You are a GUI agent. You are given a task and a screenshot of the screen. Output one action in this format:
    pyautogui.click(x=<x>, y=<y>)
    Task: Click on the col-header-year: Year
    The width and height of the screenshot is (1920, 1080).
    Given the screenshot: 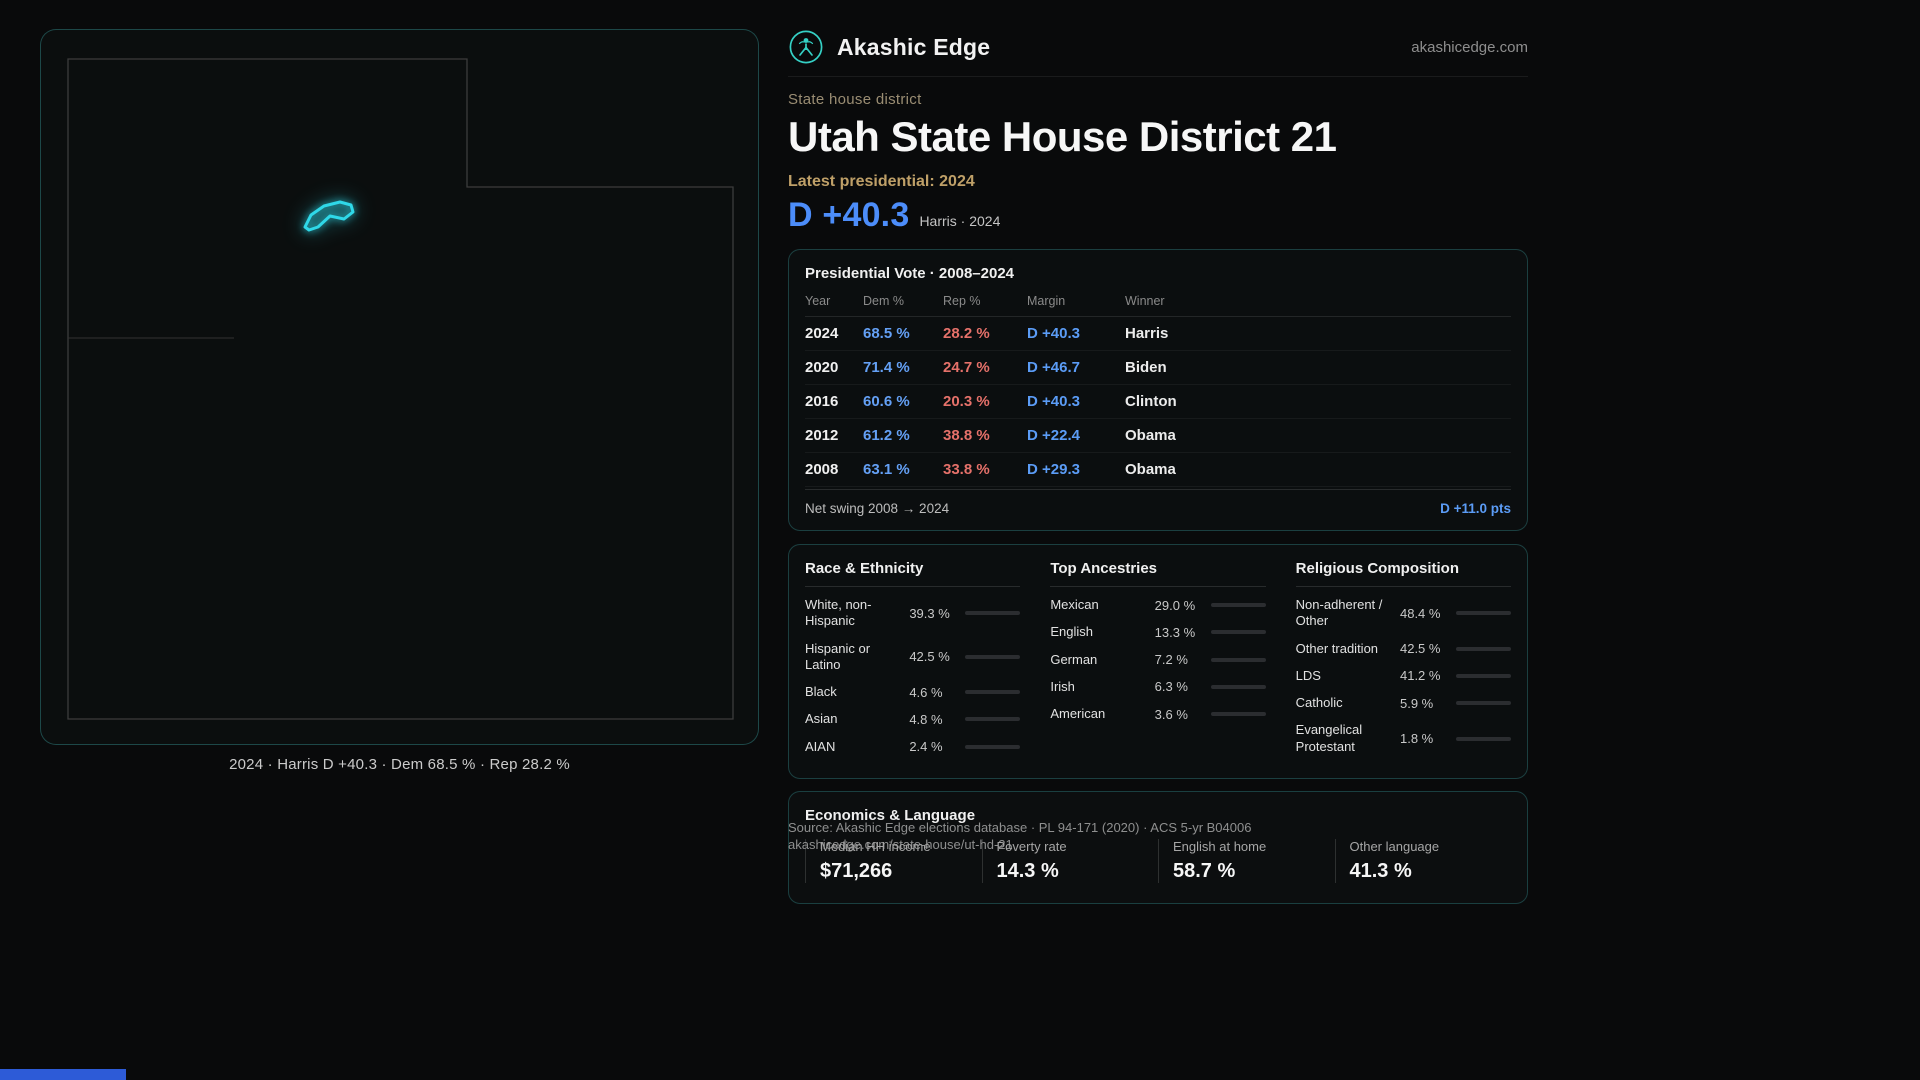 What is the action you would take?
    pyautogui.click(x=818, y=300)
    